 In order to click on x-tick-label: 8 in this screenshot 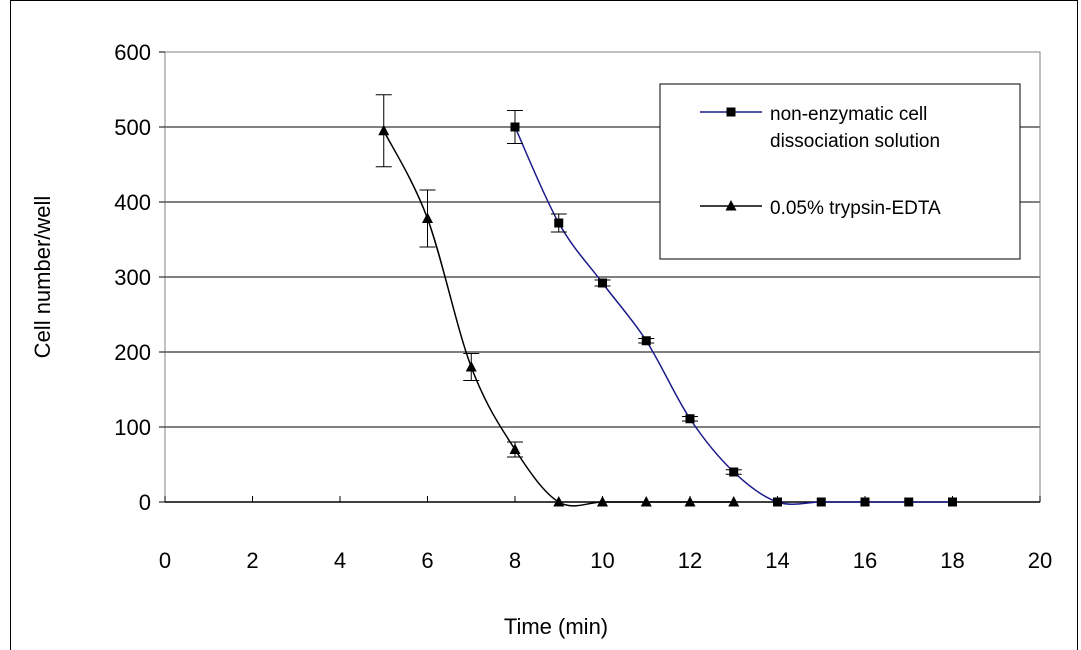, I will do `click(515, 560)`.